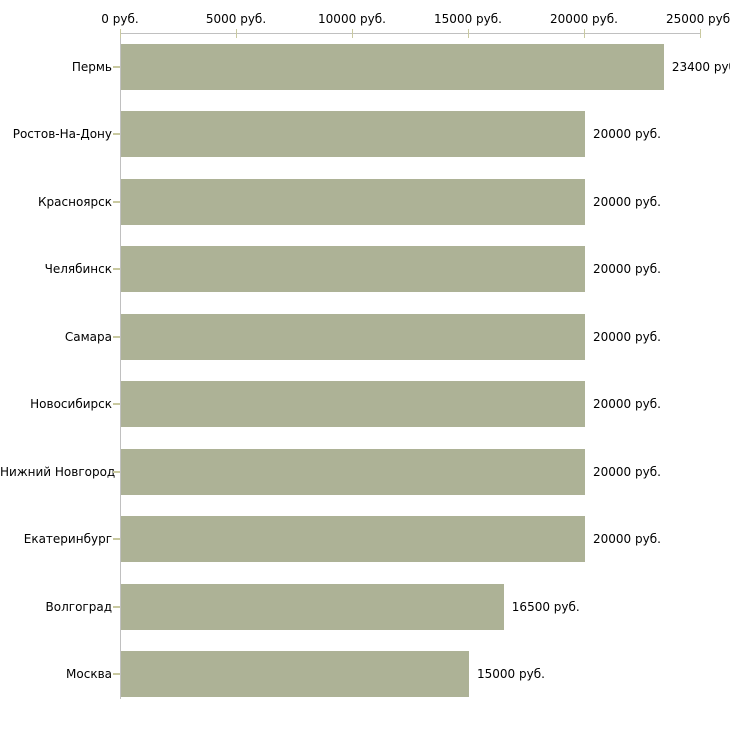  I want to click on x-axis-tick-label: 15000 руб., so click(468, 19).